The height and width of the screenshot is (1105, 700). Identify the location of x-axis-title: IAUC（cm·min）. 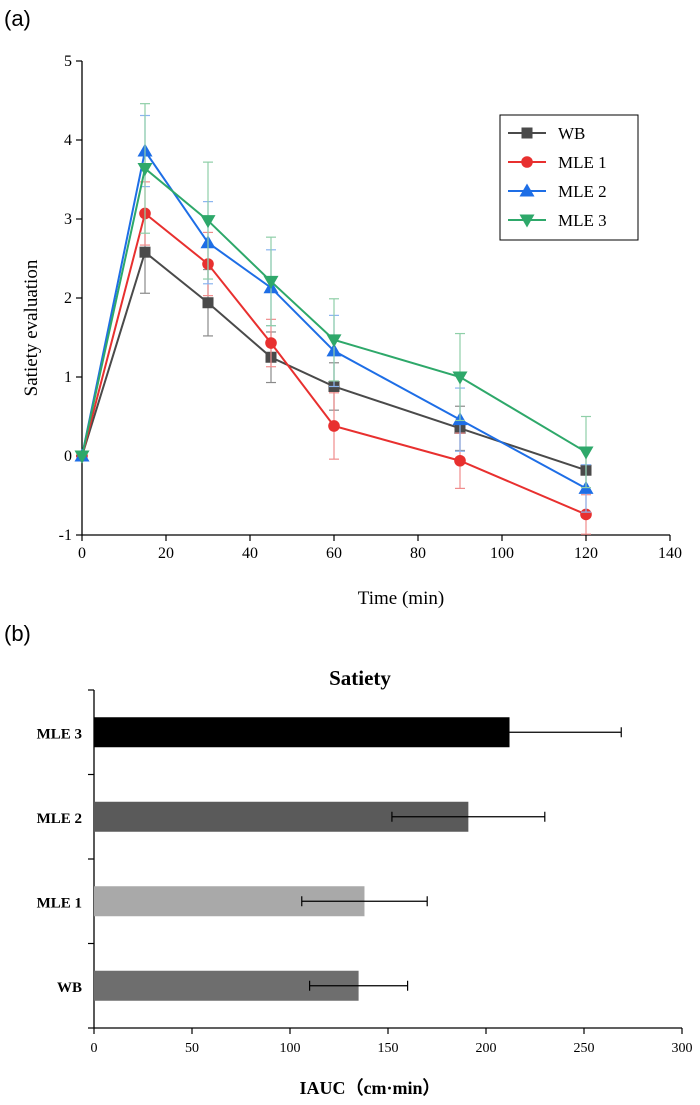
(370, 1088).